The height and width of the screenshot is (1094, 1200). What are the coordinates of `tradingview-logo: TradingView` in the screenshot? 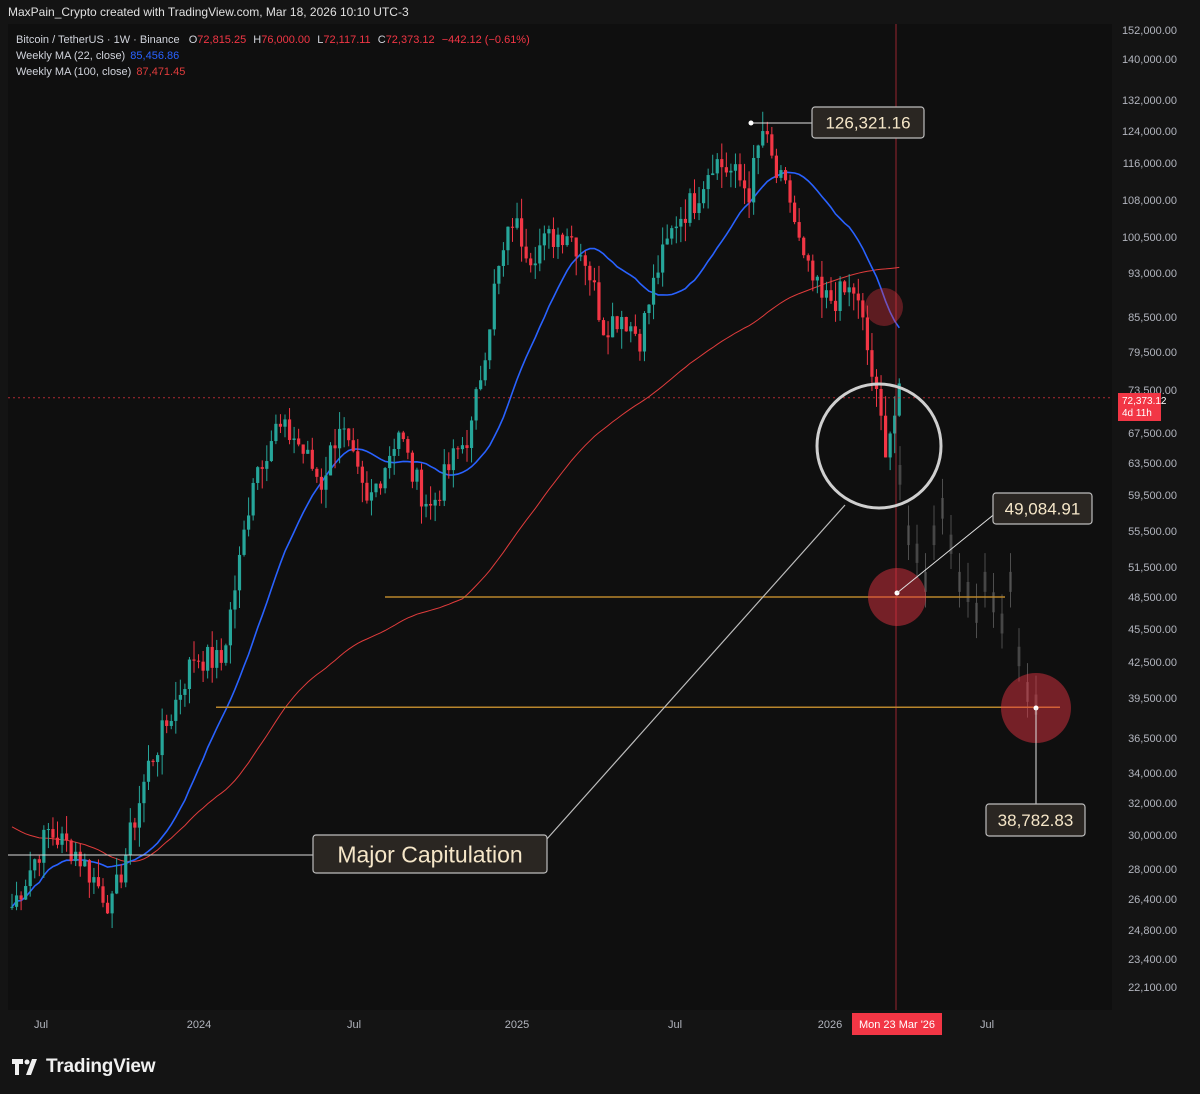 It's located at (84, 1067).